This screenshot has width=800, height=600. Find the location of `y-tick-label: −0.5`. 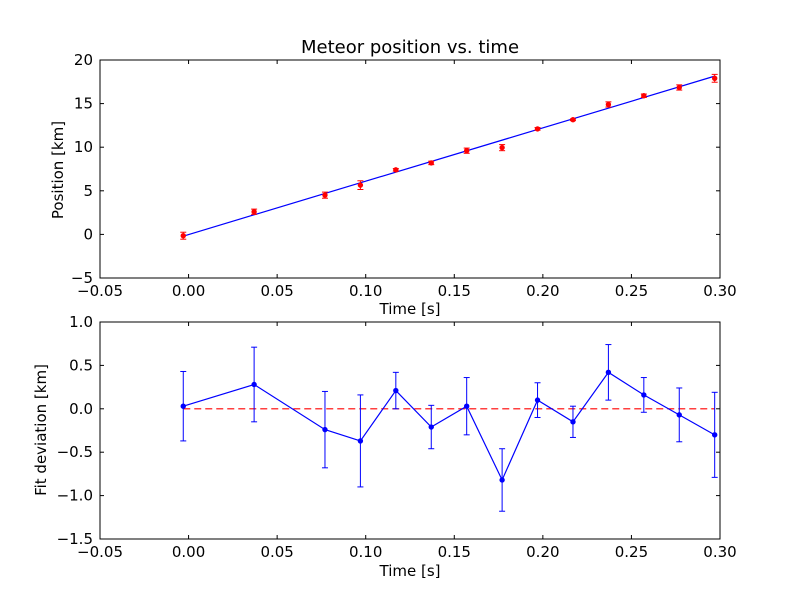

y-tick-label: −0.5 is located at coordinates (75, 452).